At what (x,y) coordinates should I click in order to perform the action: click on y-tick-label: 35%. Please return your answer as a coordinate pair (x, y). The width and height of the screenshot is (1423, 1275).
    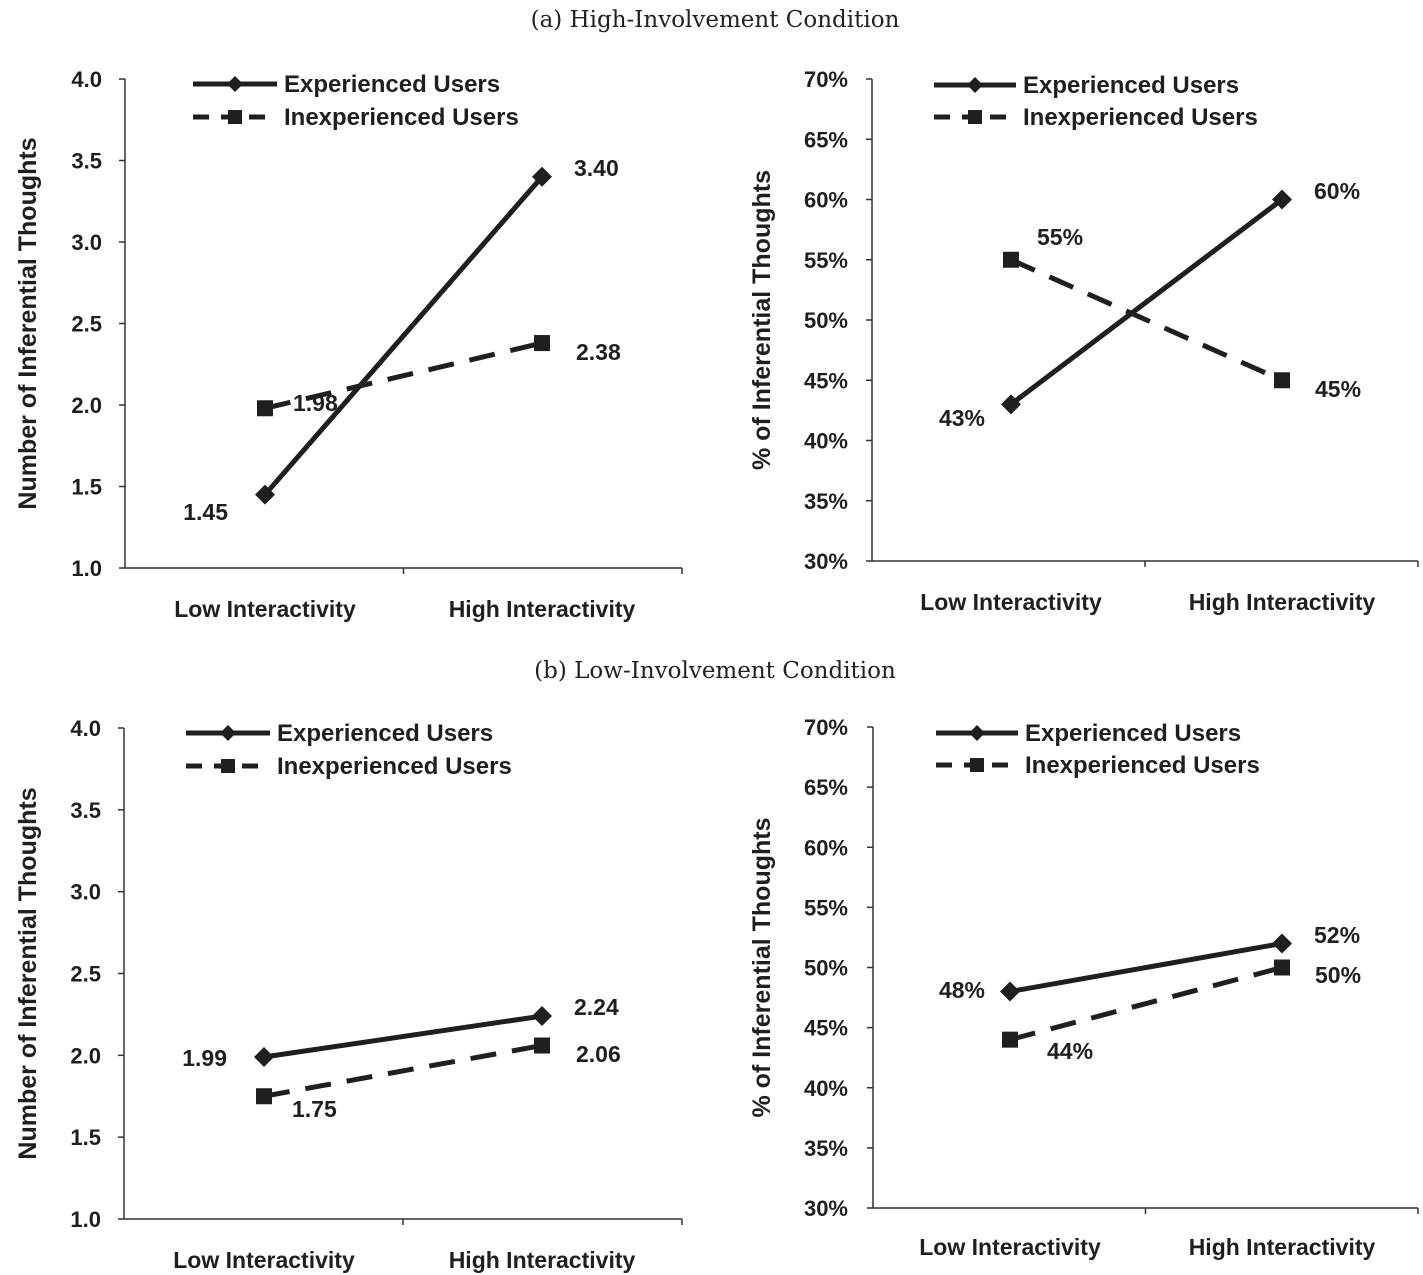
    Looking at the image, I should click on (826, 501).